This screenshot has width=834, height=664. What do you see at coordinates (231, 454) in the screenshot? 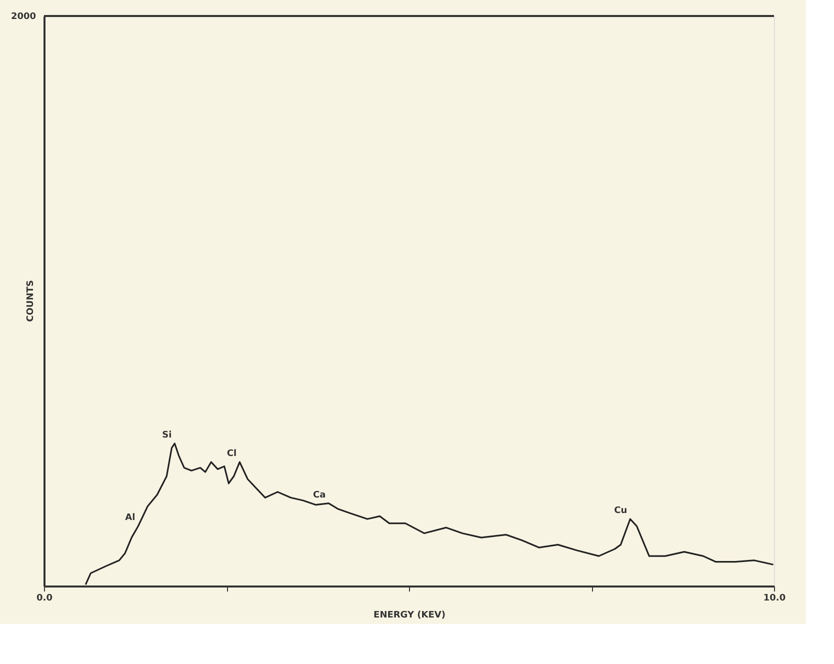
I see `annotation: Cl` at bounding box center [231, 454].